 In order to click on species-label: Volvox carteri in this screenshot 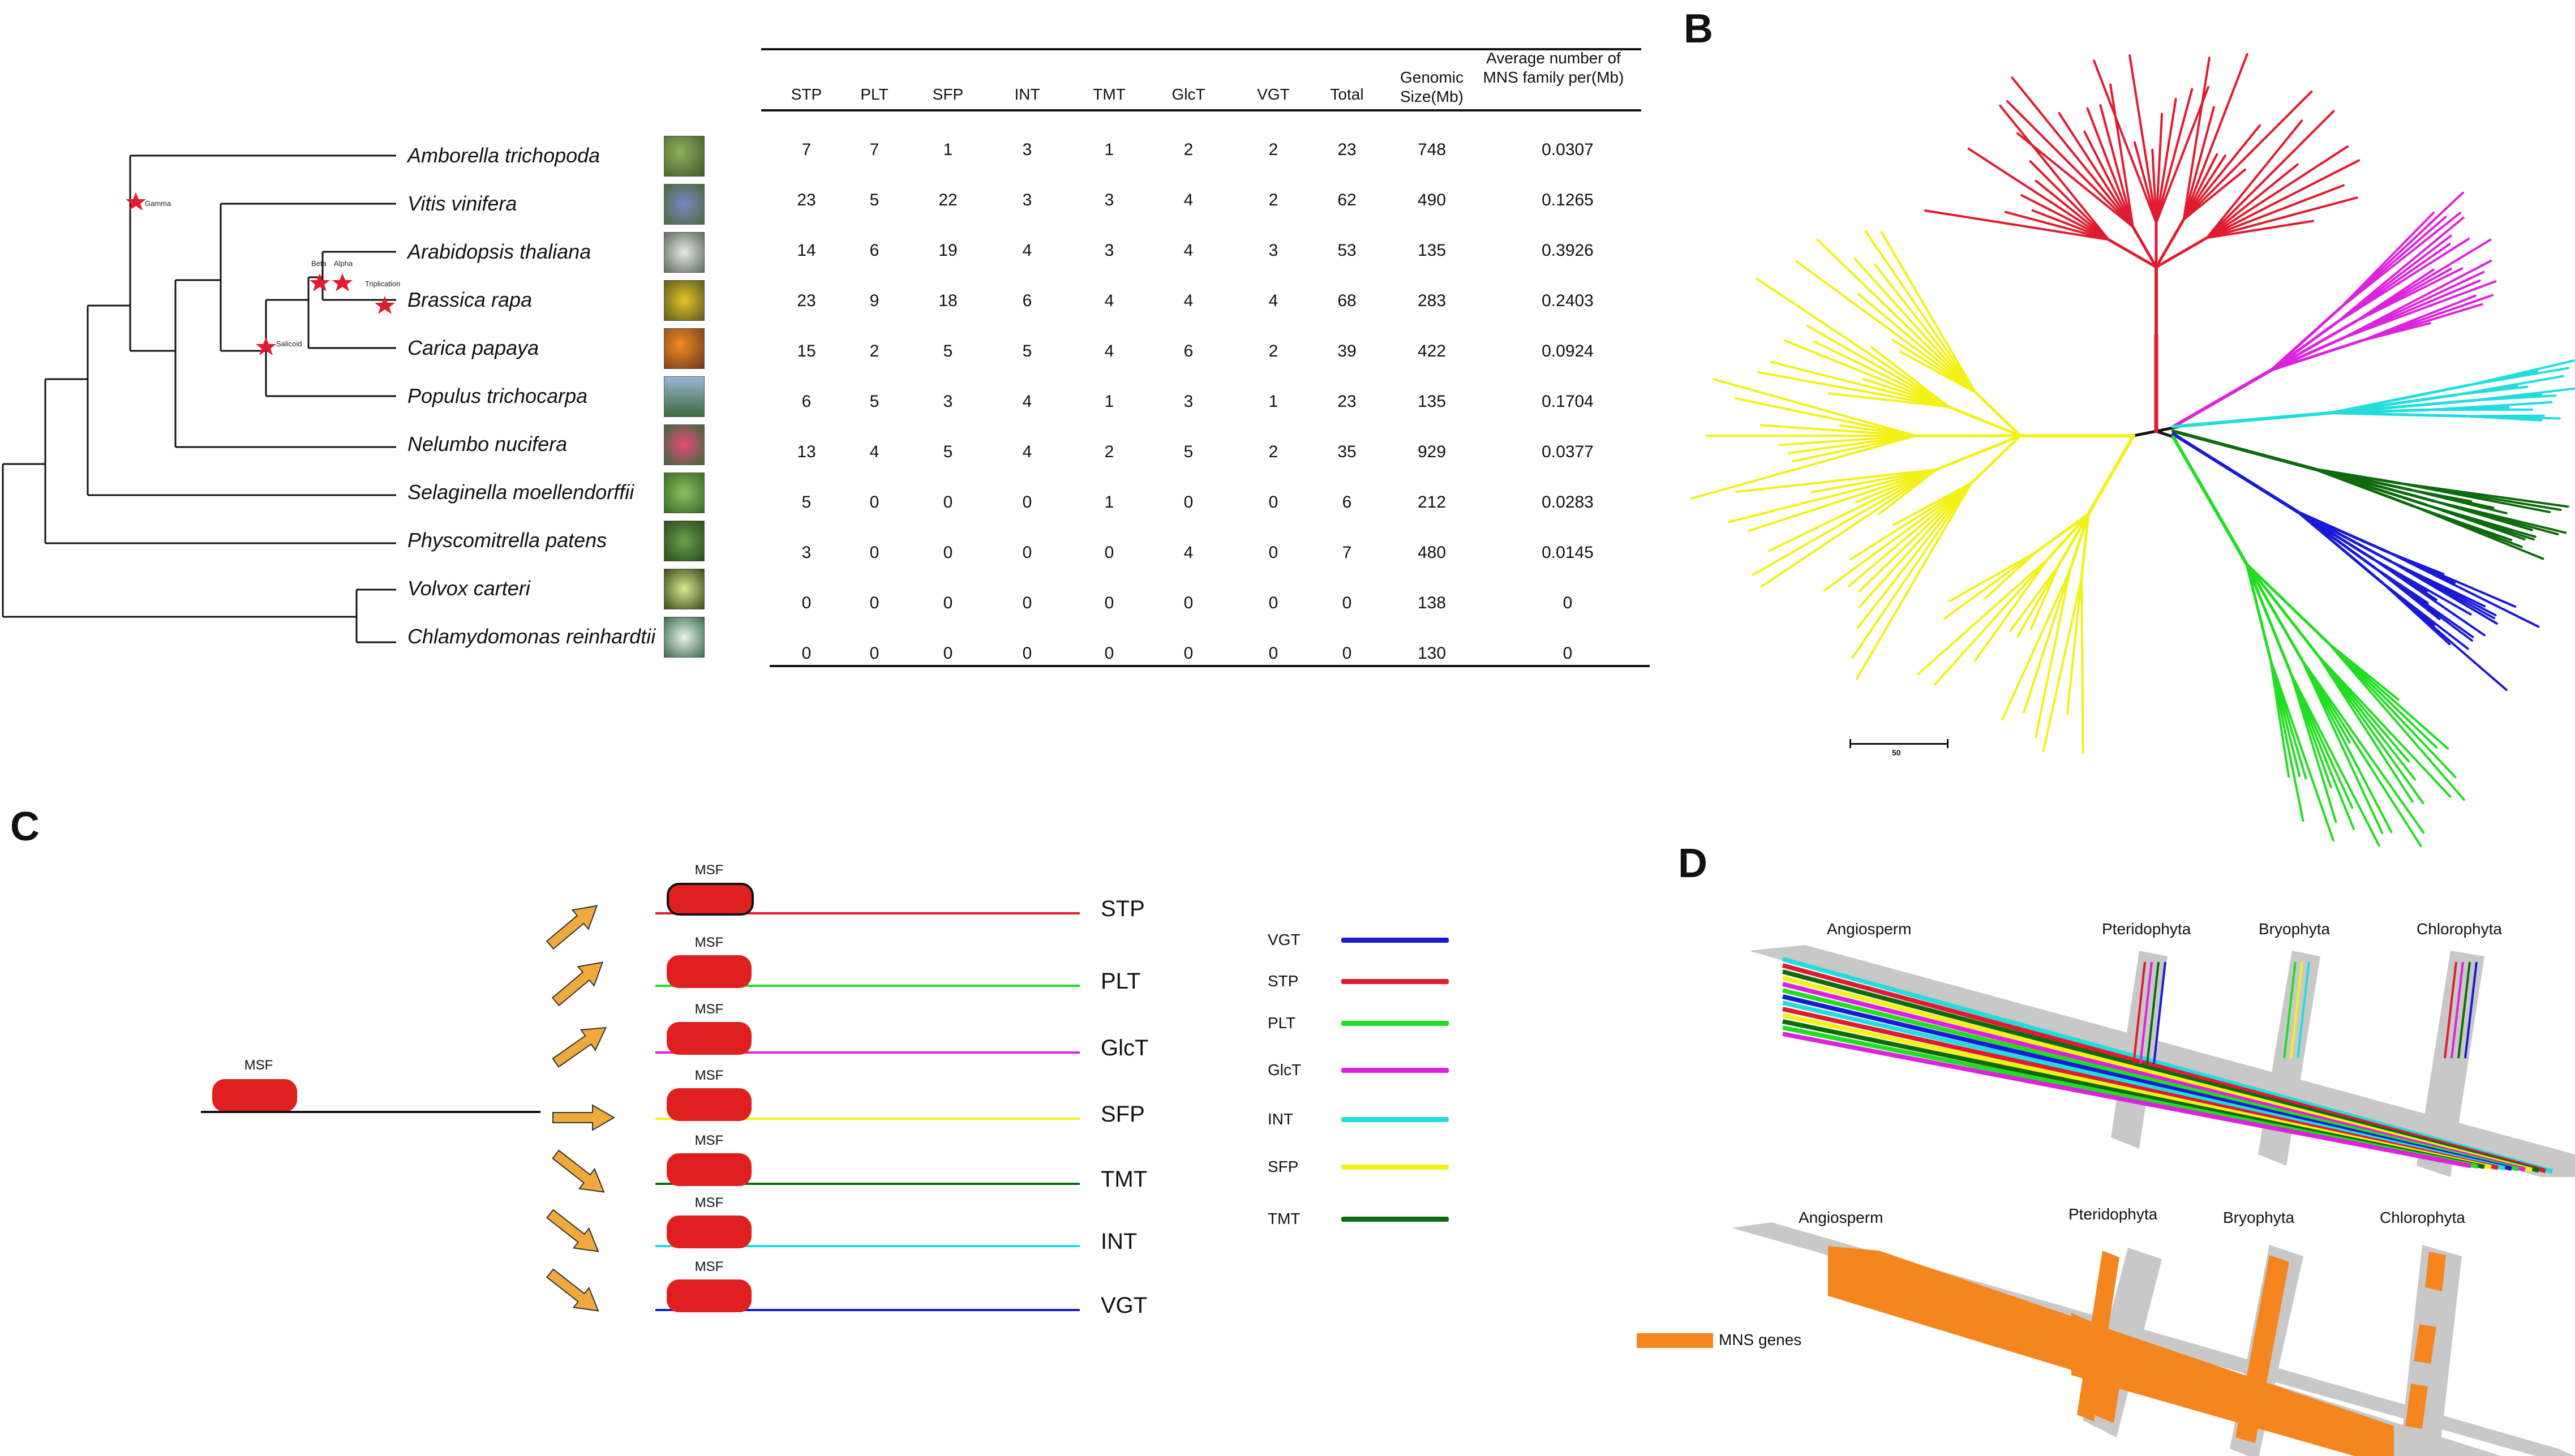, I will do `click(468, 588)`.